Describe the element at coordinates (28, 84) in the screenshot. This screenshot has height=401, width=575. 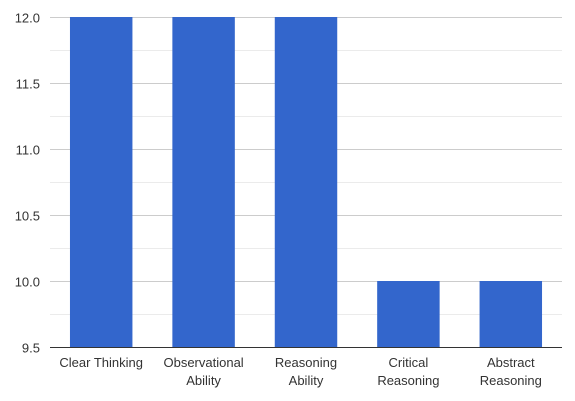
I see `y-tick-label: 11.5` at that location.